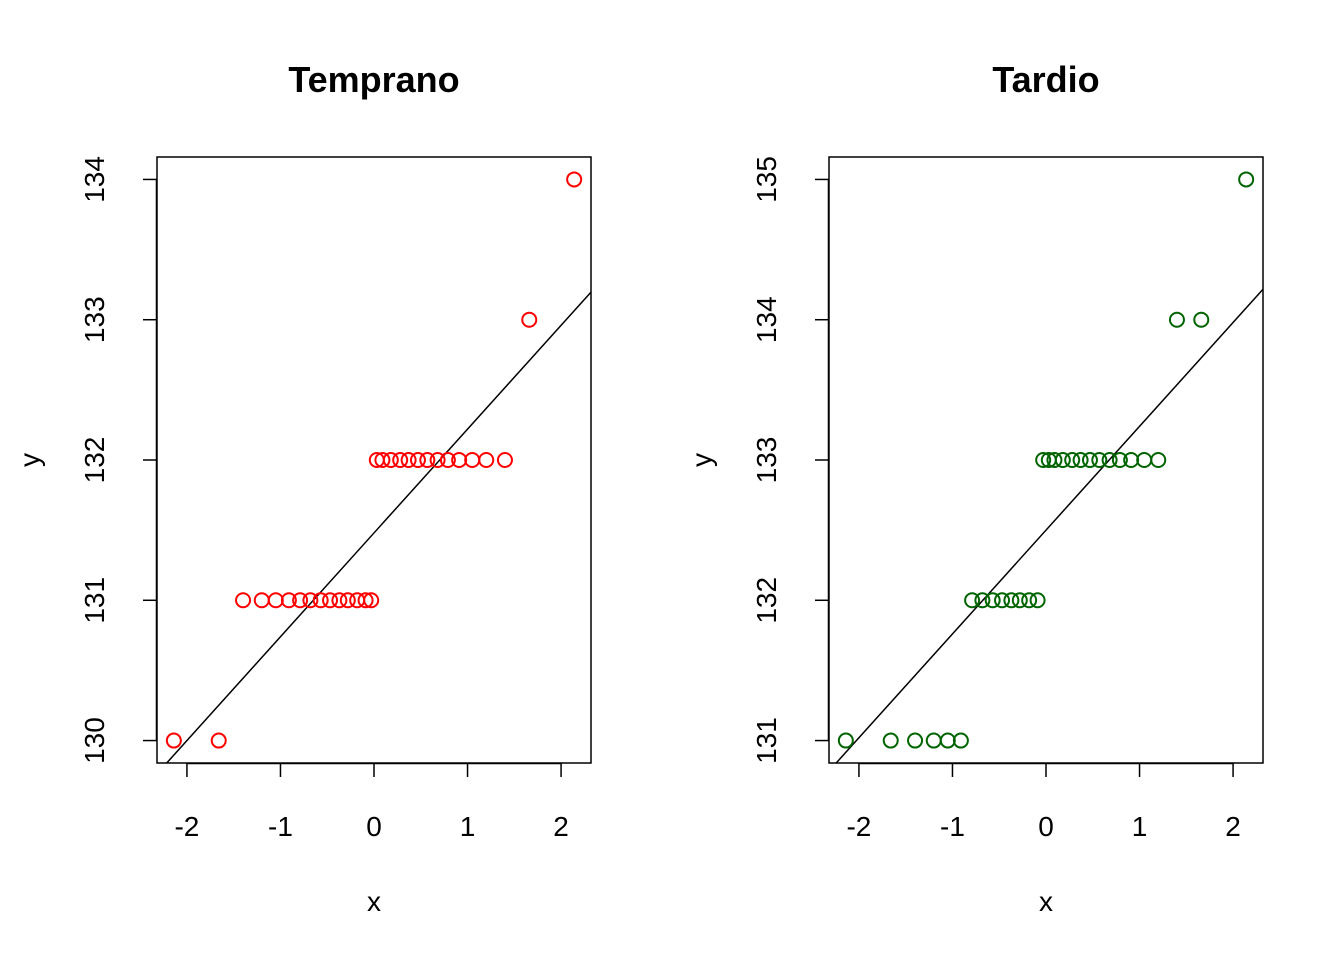  Describe the element at coordinates (94, 740) in the screenshot. I see `y-tick-label: 130` at that location.